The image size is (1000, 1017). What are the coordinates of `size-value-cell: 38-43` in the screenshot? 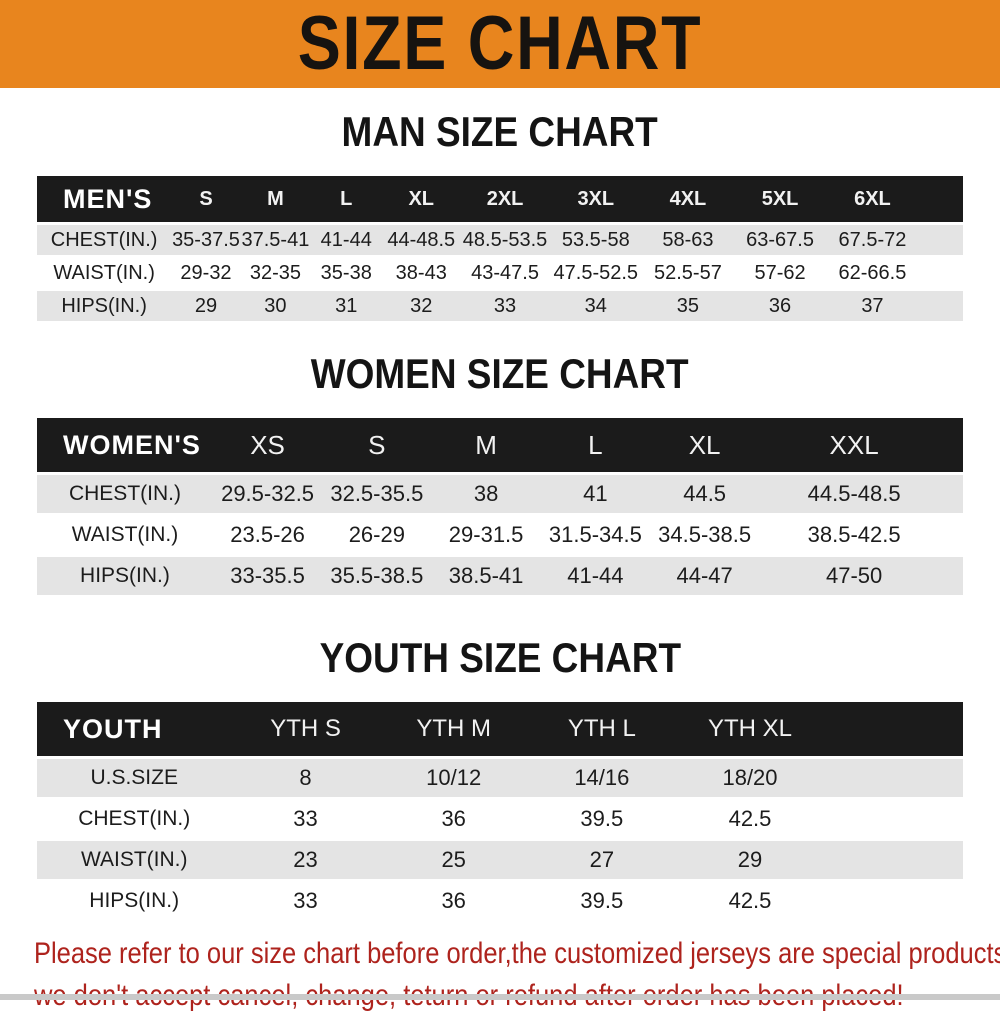 It's located at (421, 273).